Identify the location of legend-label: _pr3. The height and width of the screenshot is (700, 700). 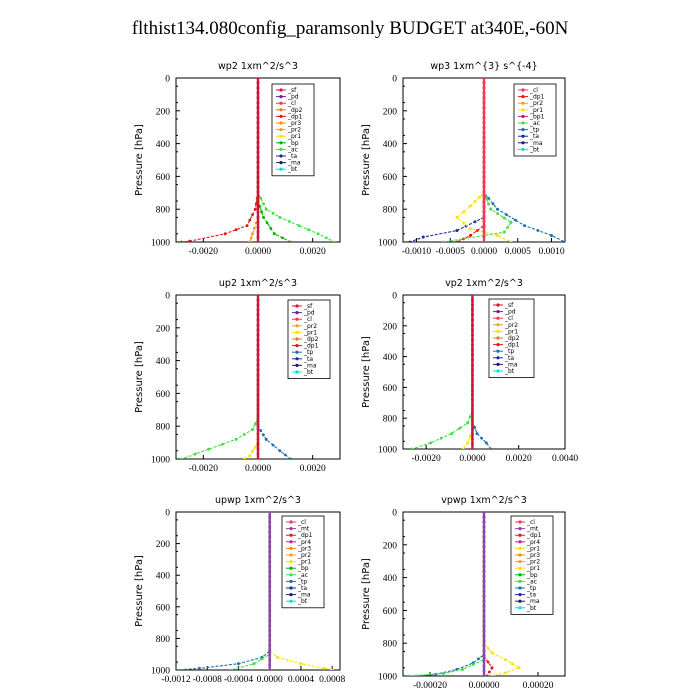
(533, 555).